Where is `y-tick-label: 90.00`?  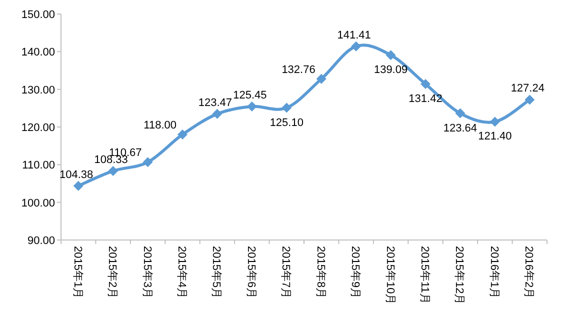 y-tick-label: 90.00 is located at coordinates (41, 241).